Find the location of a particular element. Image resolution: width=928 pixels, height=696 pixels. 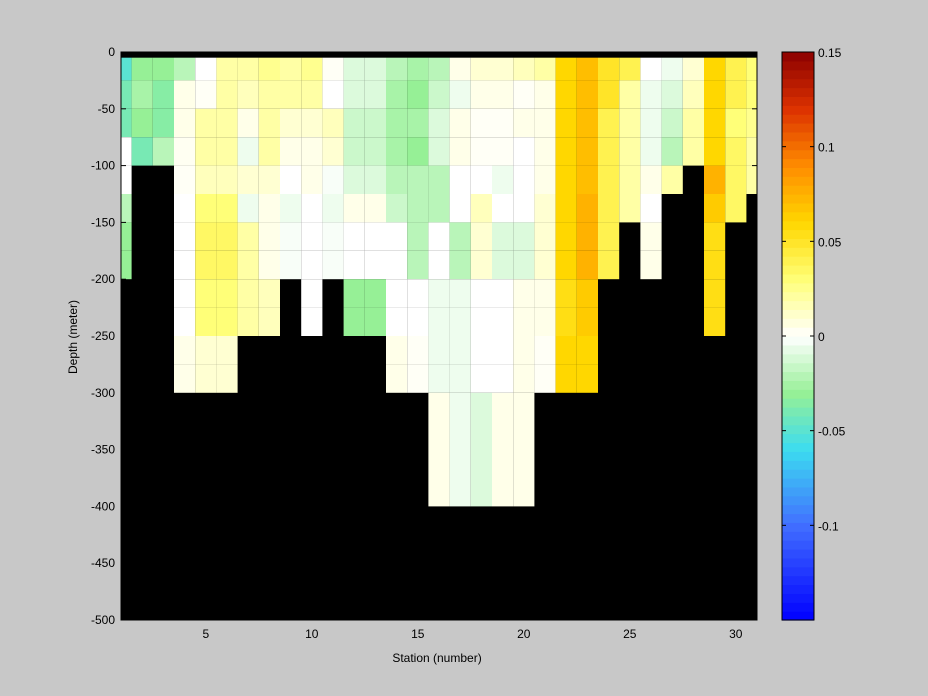

x-tick-label: 5 is located at coordinates (205, 634).